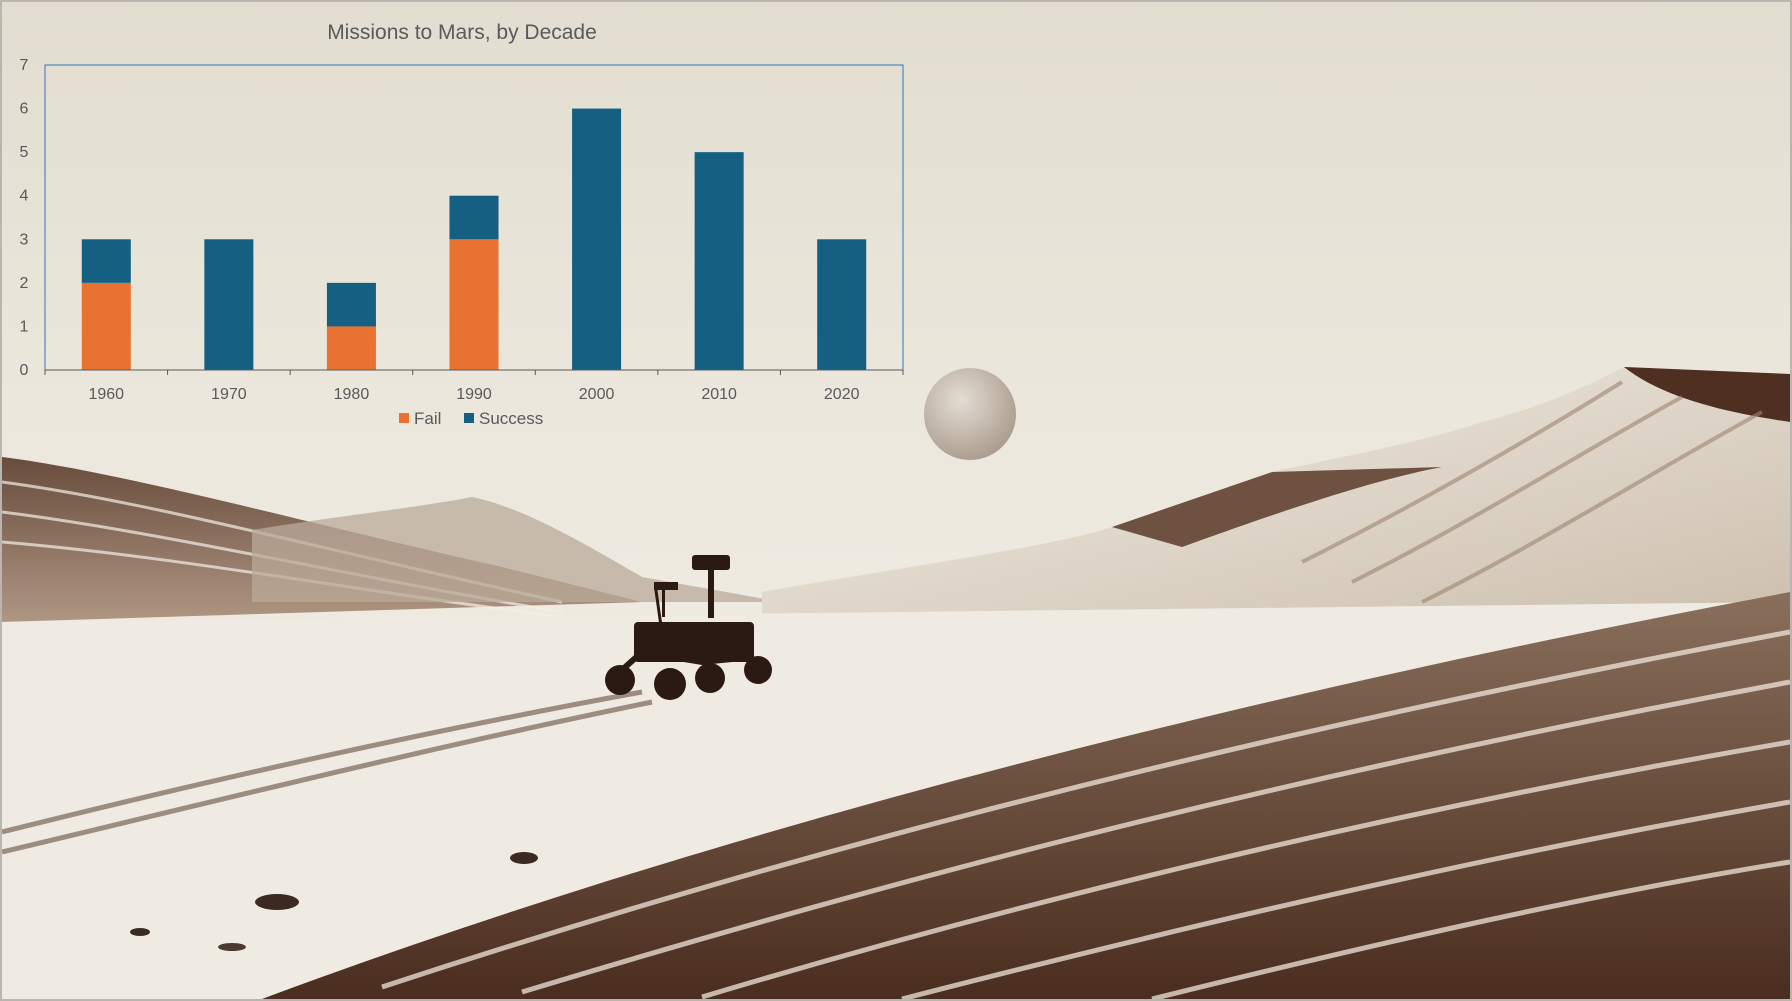 The image size is (1792, 1001). Describe the element at coordinates (229, 394) in the screenshot. I see `x-tick-label: 1970` at that location.